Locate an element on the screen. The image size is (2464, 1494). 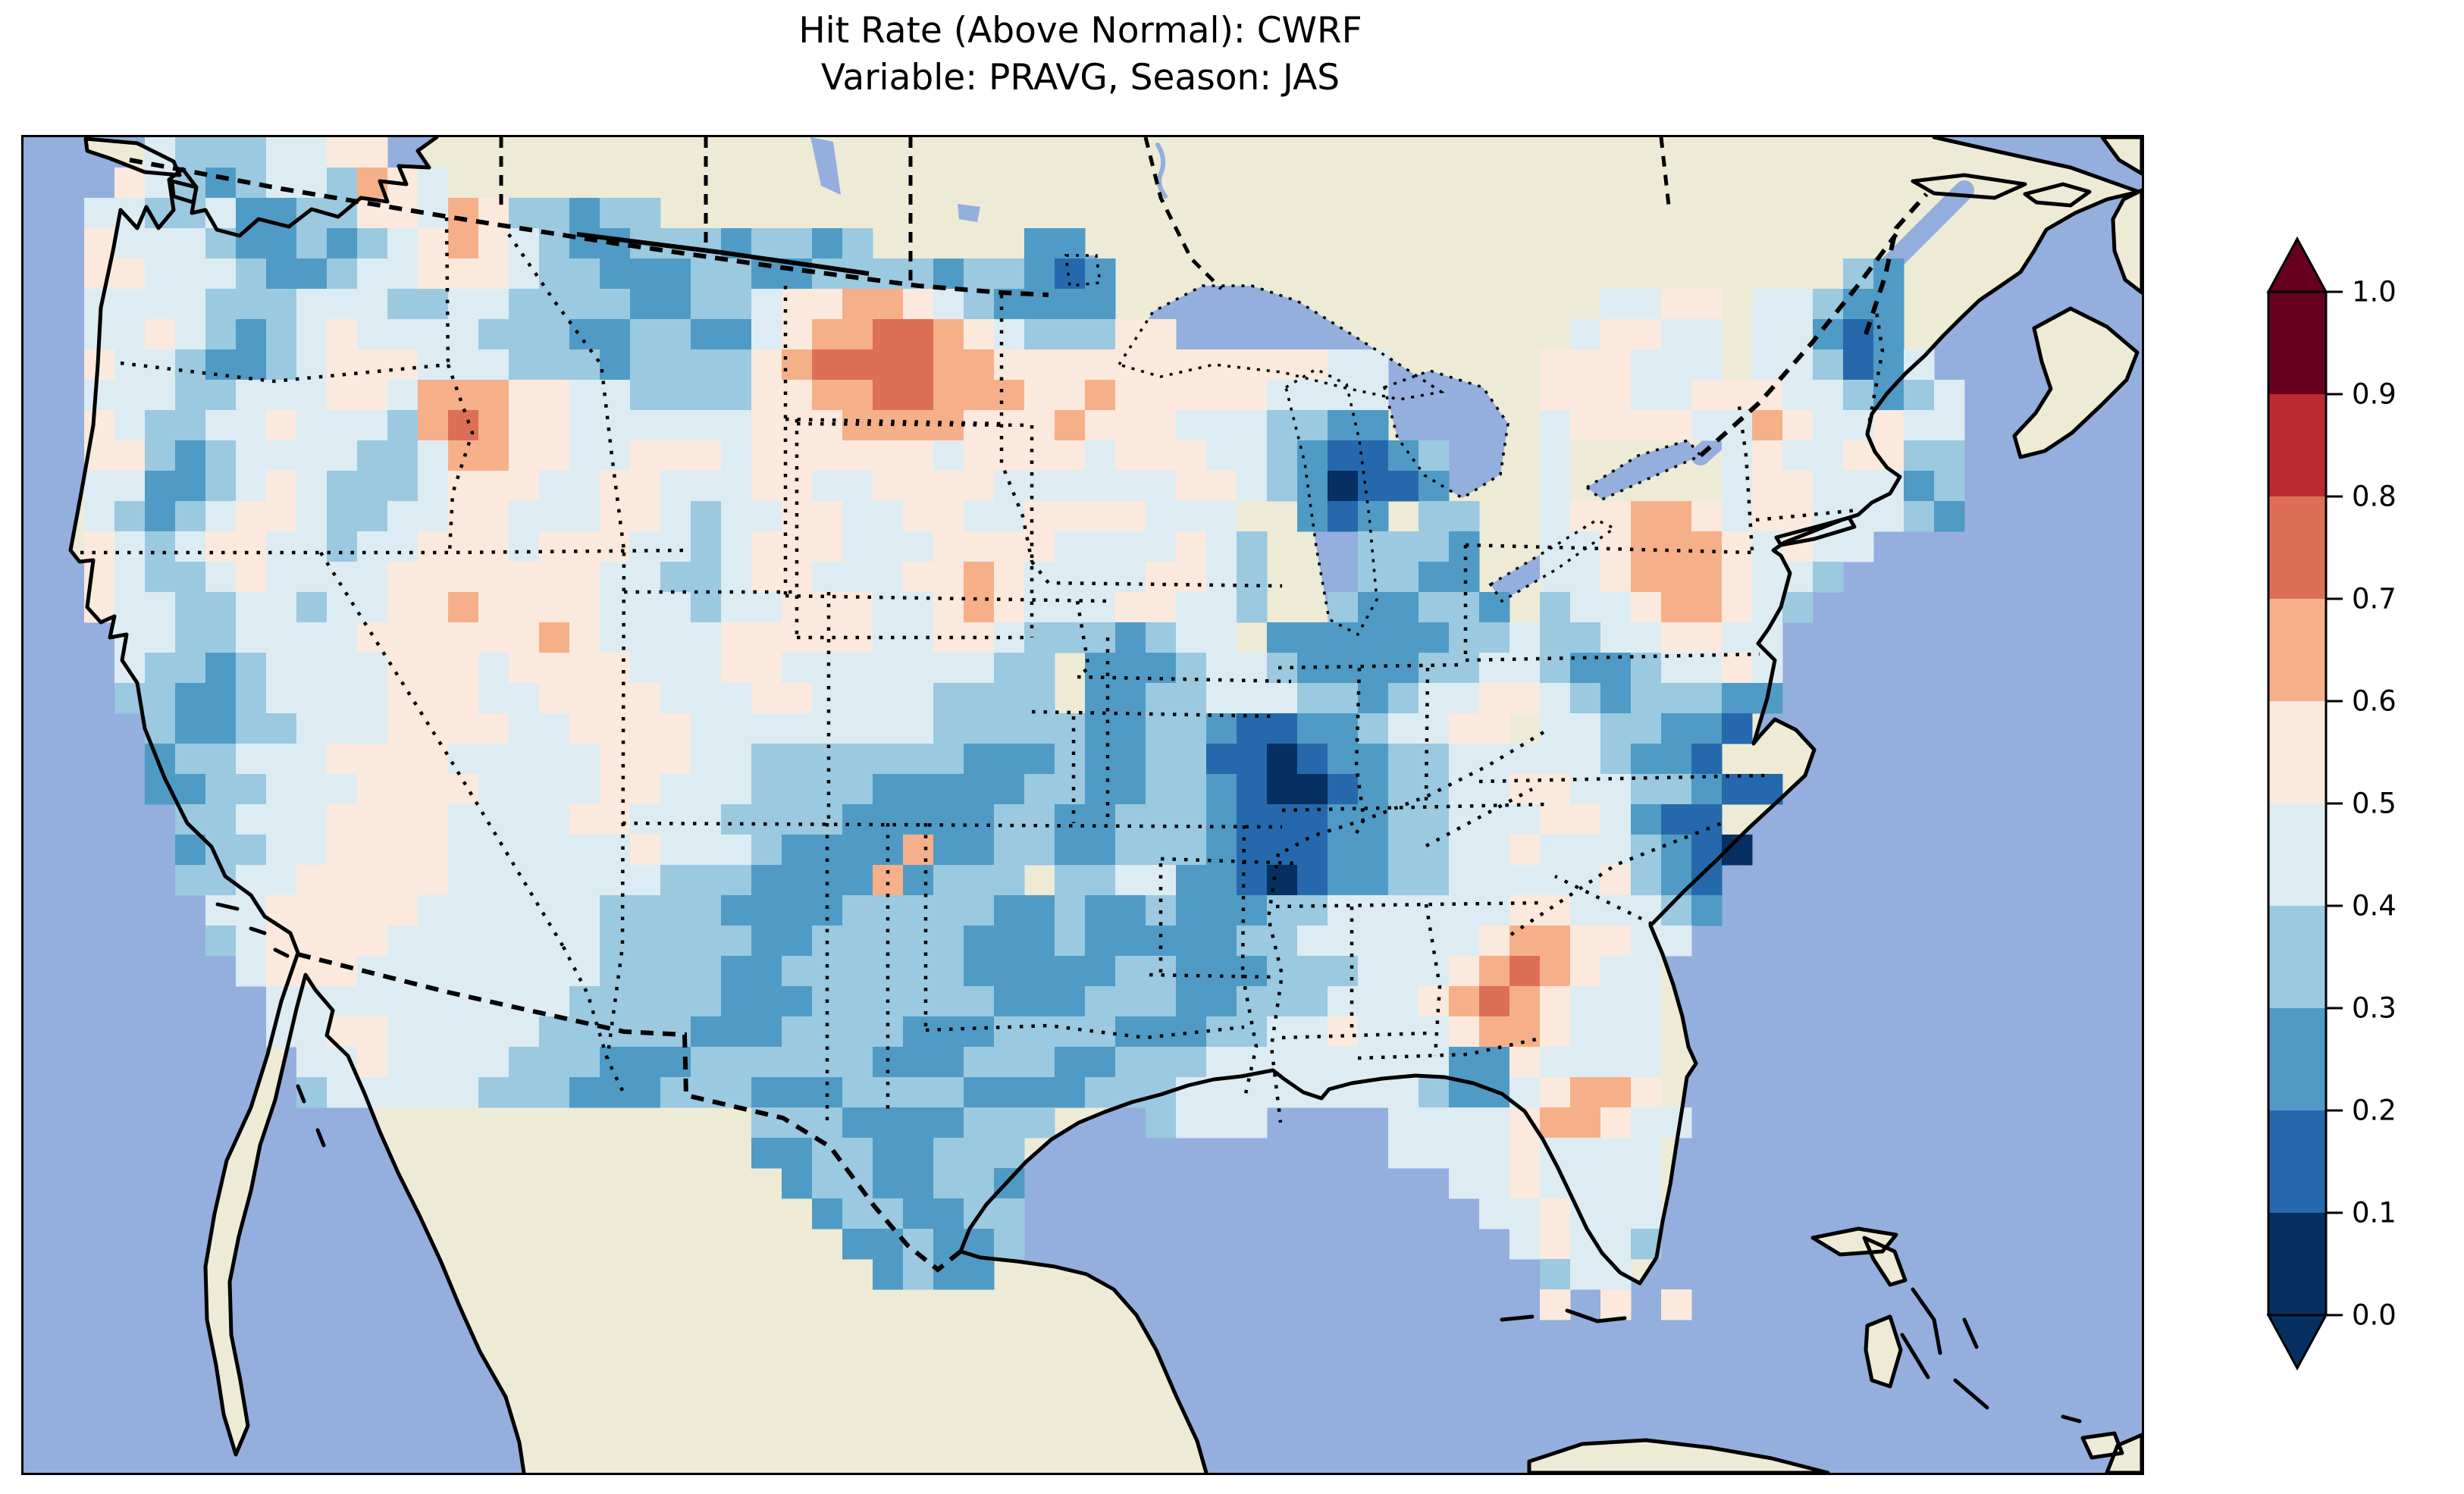
plot-title-line2: Variable: PRAVG, Season: JAS is located at coordinates (1080, 78).